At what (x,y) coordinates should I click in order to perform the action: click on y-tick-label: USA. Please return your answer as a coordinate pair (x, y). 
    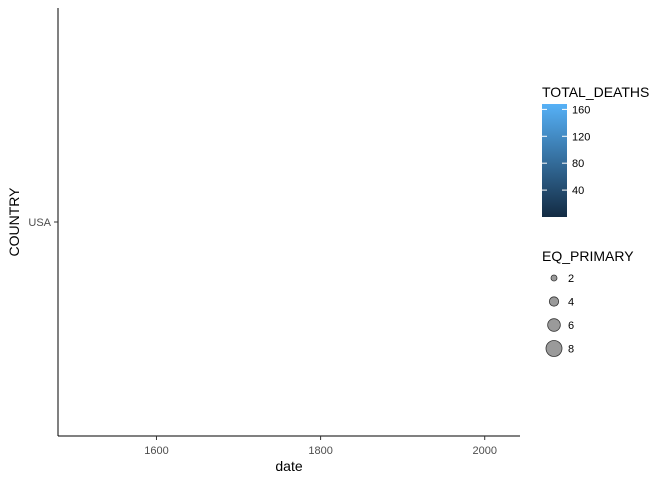
    Looking at the image, I should click on (39, 223).